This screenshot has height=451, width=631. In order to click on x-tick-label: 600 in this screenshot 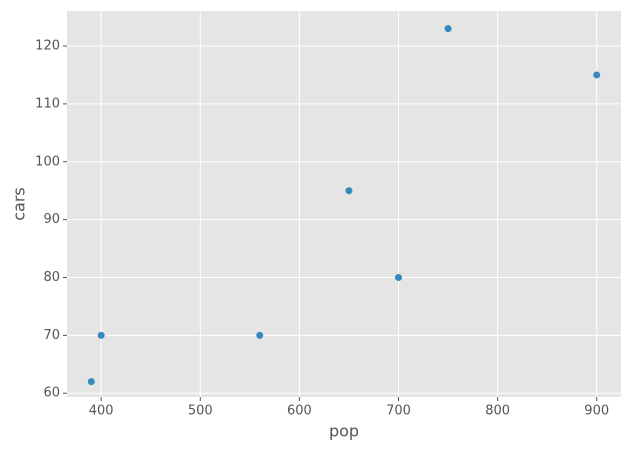, I will do `click(299, 411)`.